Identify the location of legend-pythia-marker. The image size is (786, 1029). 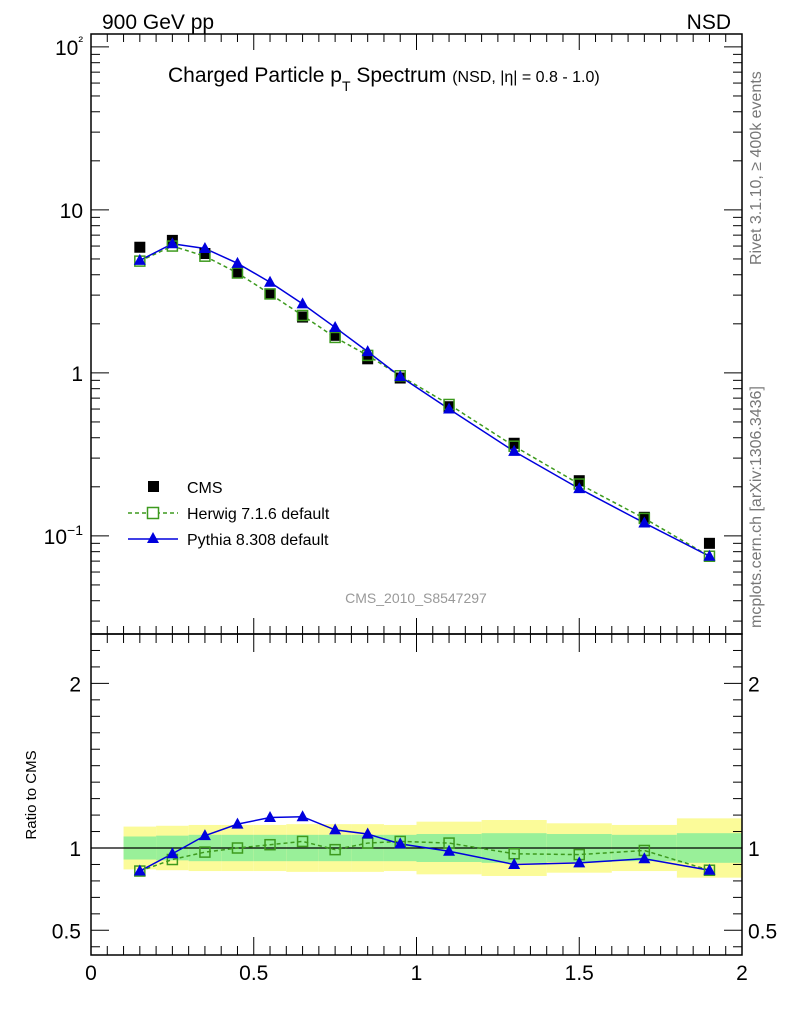
(153, 537).